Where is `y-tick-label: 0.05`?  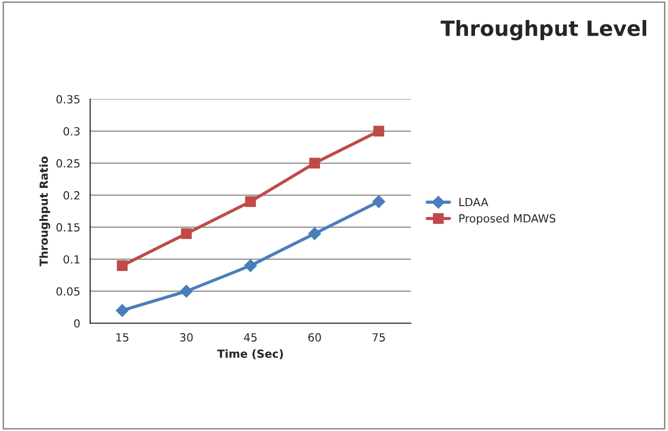 y-tick-label: 0.05 is located at coordinates (68, 291).